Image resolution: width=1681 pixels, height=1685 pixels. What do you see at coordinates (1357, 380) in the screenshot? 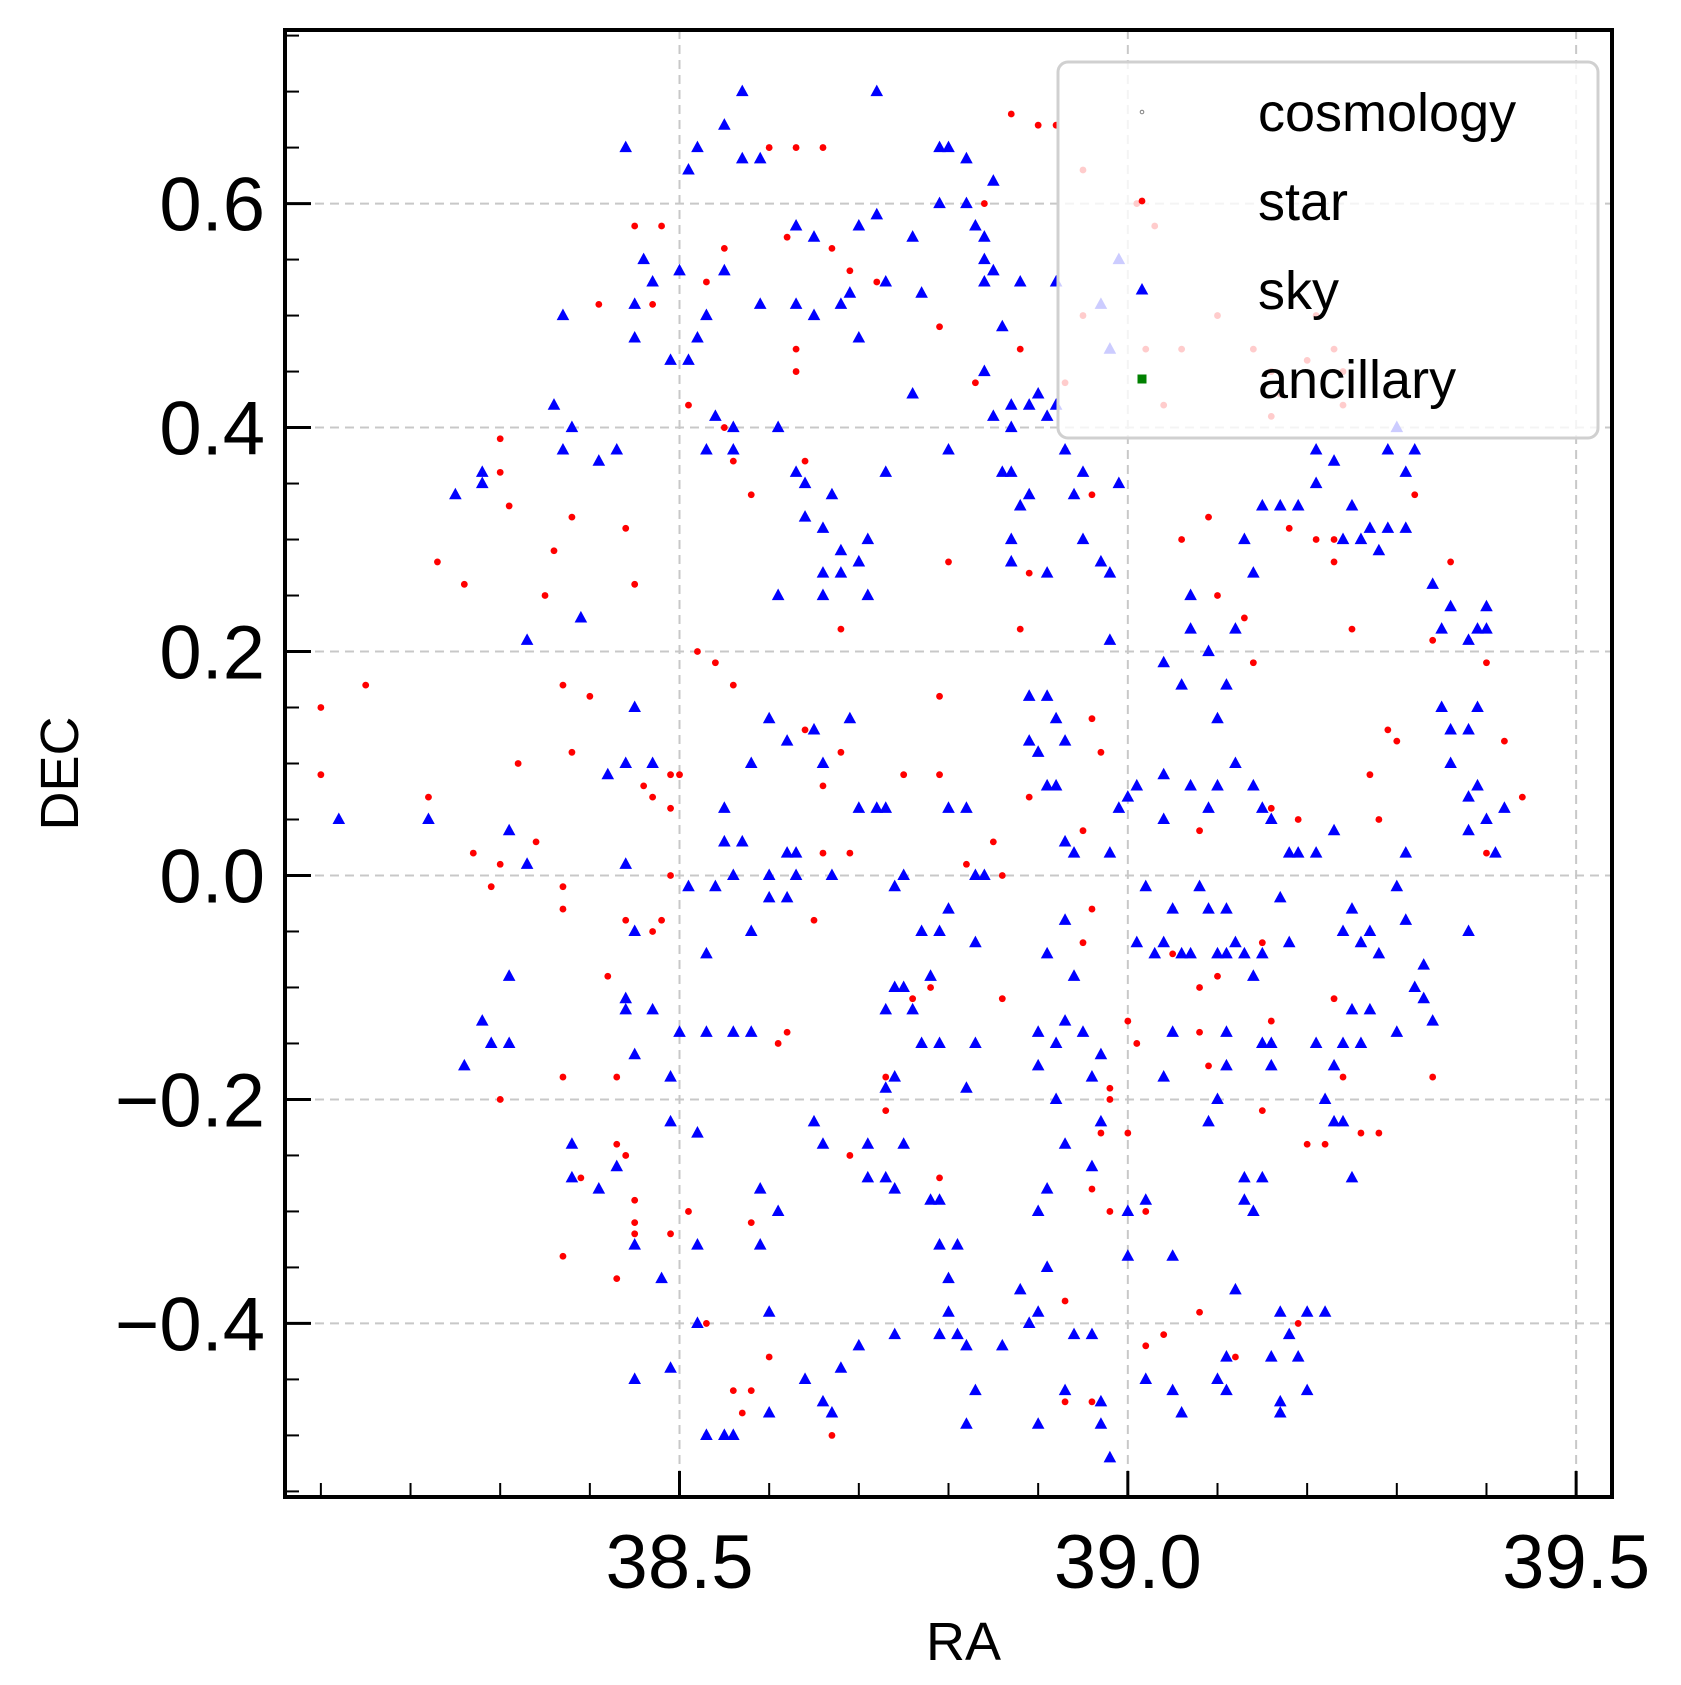
I see `legend-label: ancillary` at bounding box center [1357, 380].